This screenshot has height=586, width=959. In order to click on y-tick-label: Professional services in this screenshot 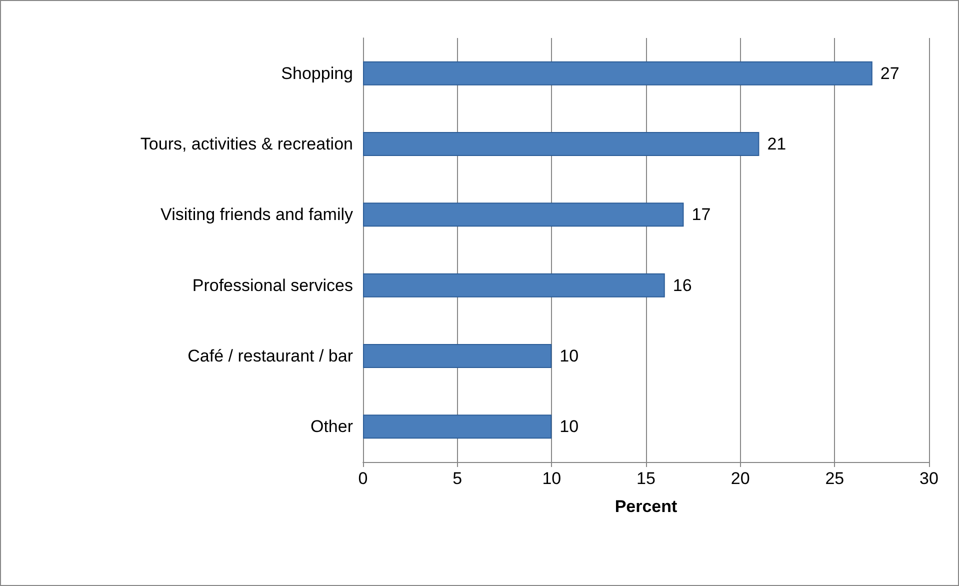, I will do `click(272, 285)`.